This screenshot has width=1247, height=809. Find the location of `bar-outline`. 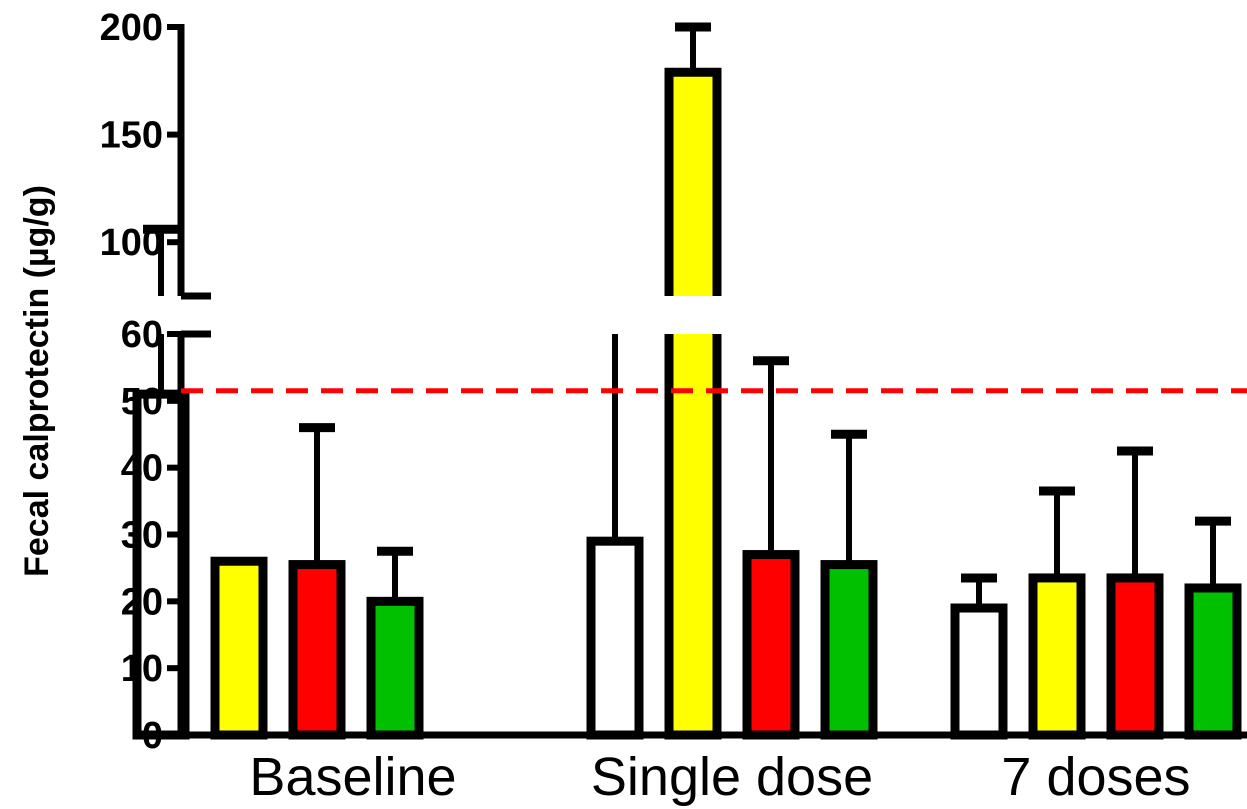

bar-outline is located at coordinates (693, 181).